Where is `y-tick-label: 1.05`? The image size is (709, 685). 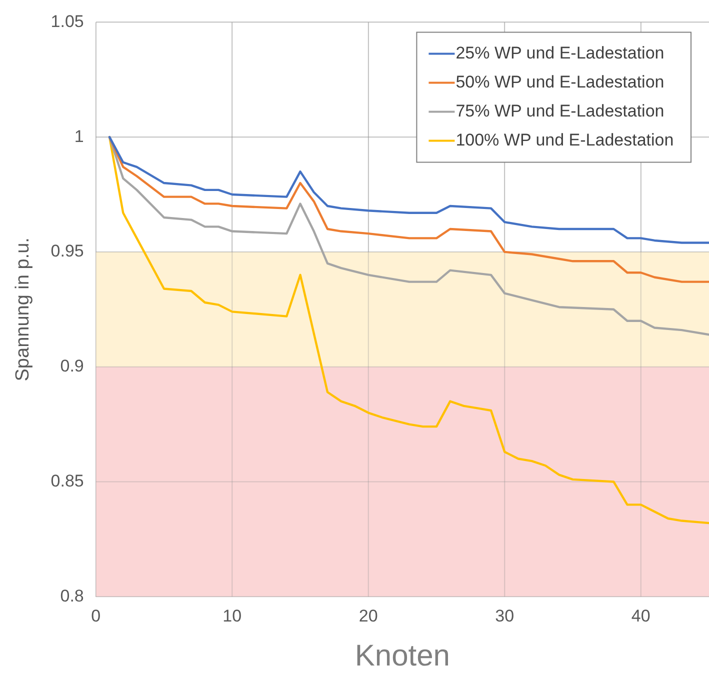
y-tick-label: 1.05 is located at coordinates (67, 21).